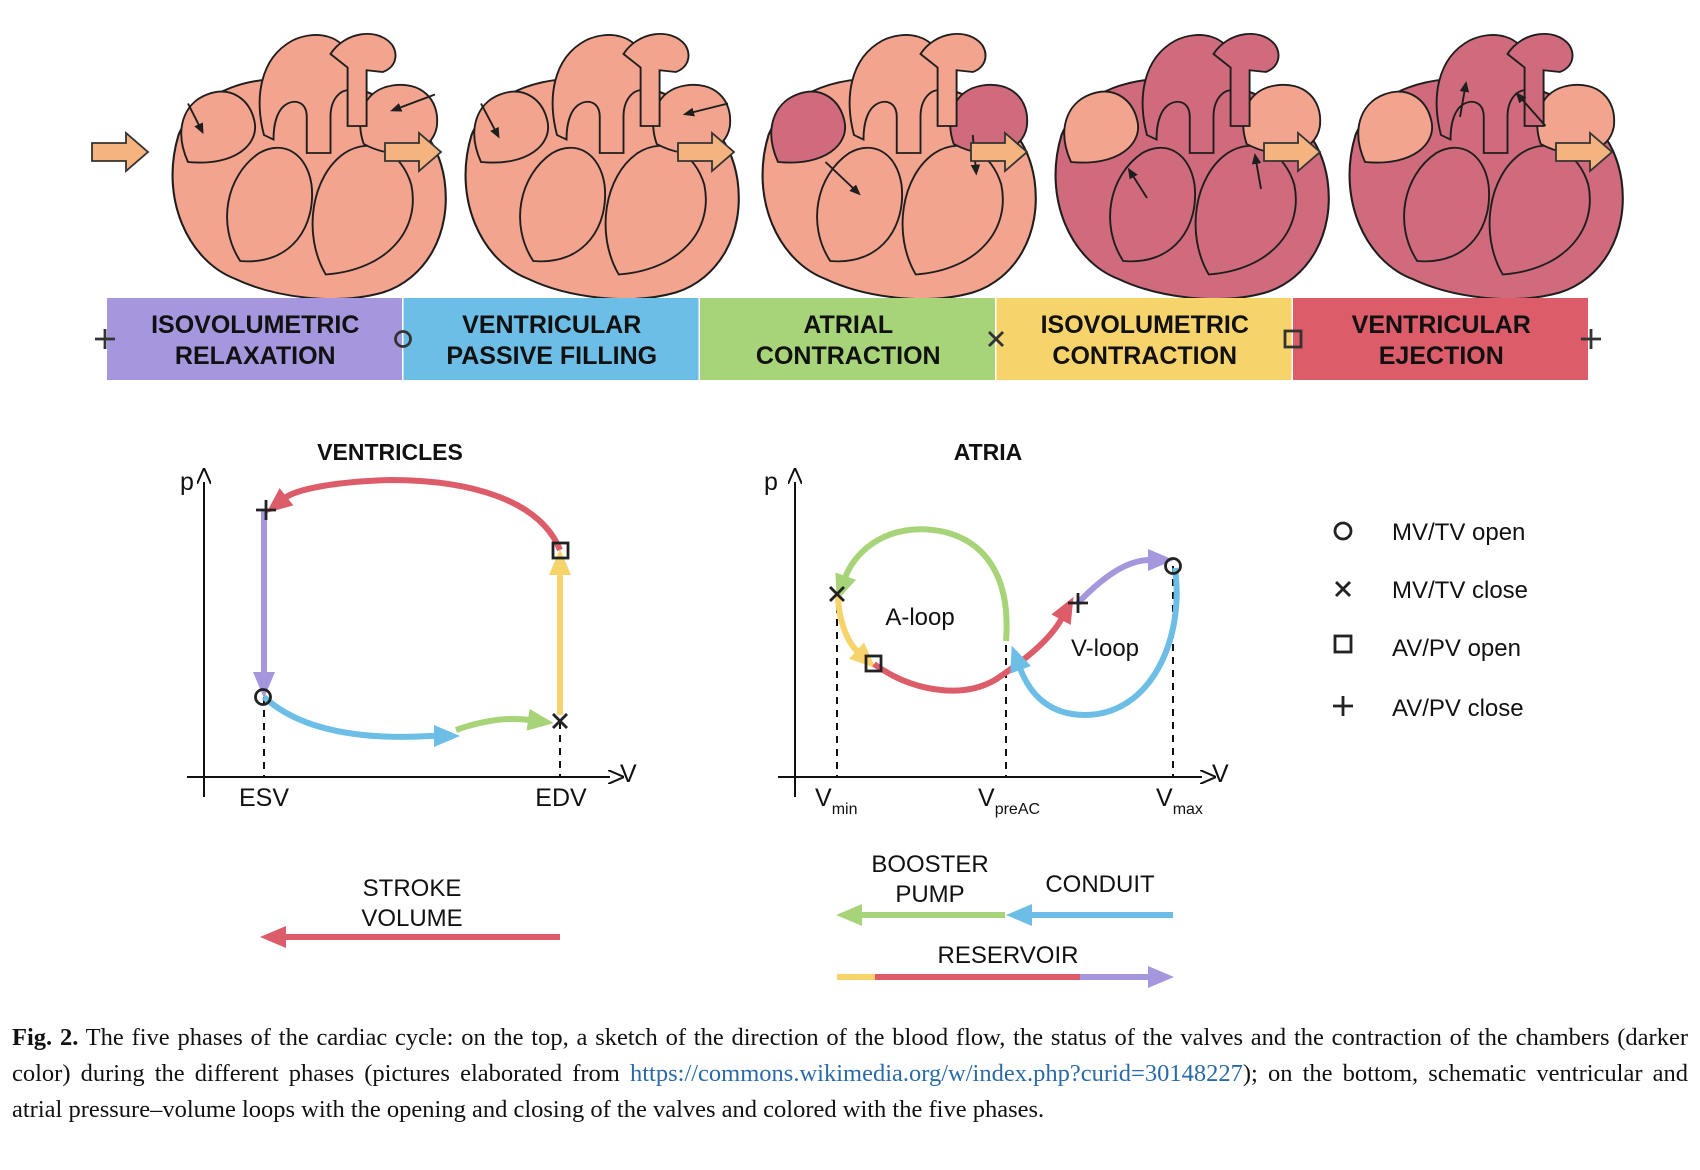  What do you see at coordinates (1173, 566) in the screenshot?
I see `atria-mv-tv-open-marker` at bounding box center [1173, 566].